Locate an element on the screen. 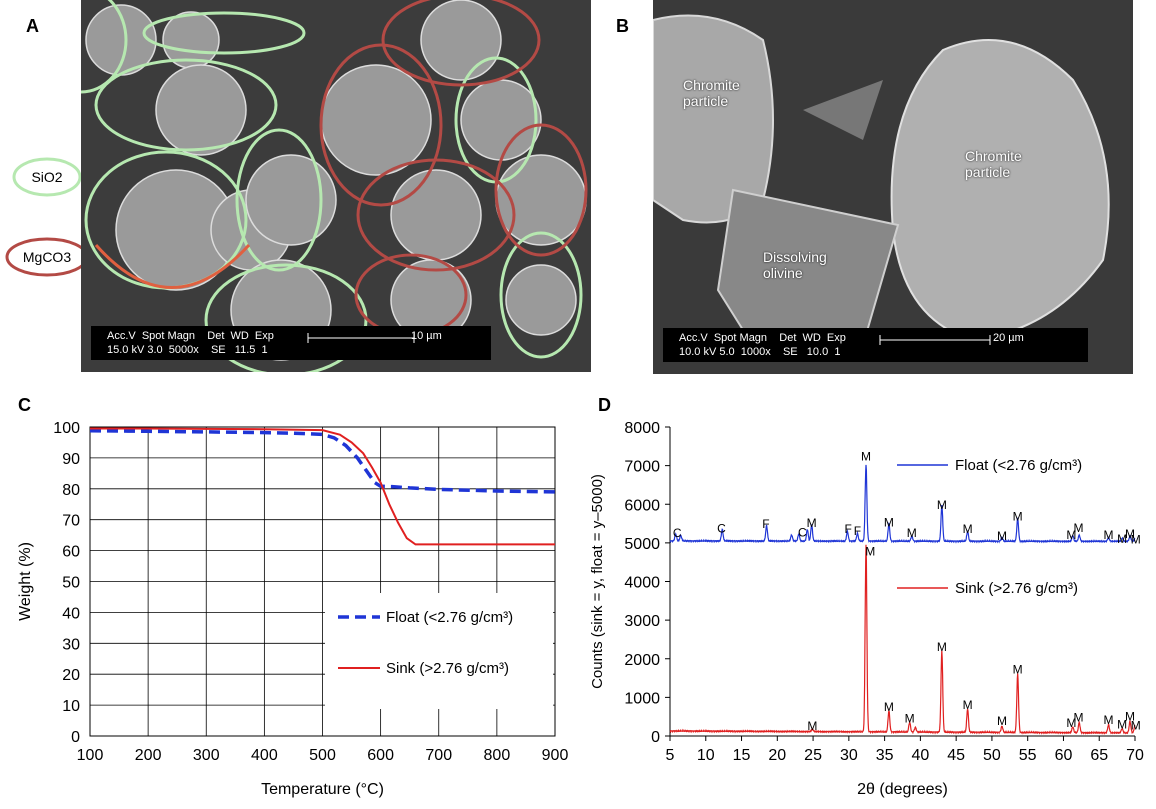 This screenshot has width=1156, height=809. x-tick-label: 35 is located at coordinates (885, 755).